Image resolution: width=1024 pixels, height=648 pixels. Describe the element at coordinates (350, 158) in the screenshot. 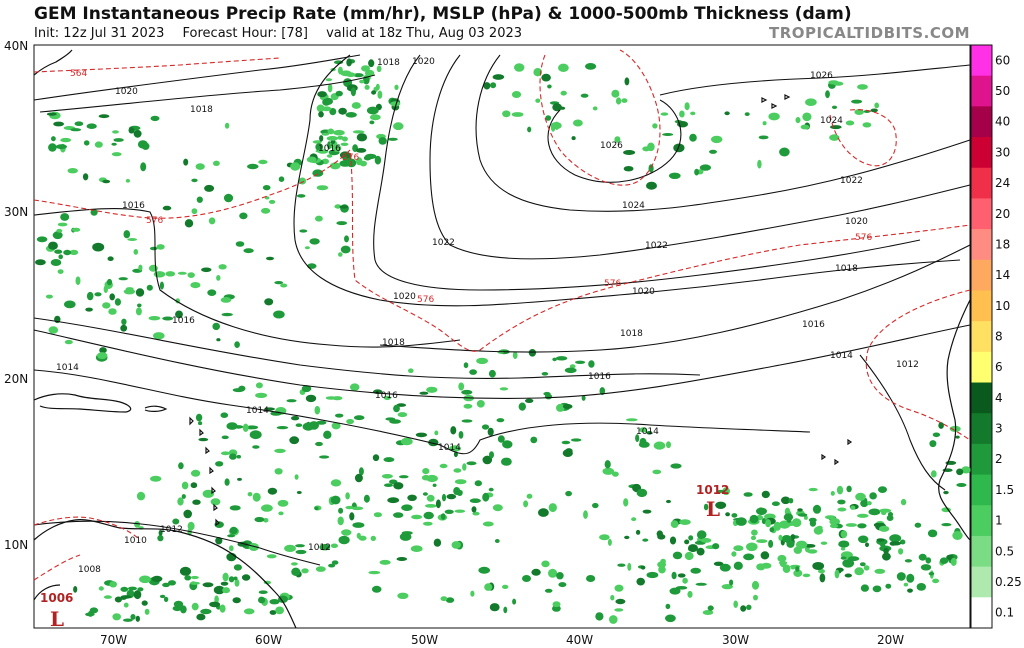

I see `thickness-label: 576` at that location.